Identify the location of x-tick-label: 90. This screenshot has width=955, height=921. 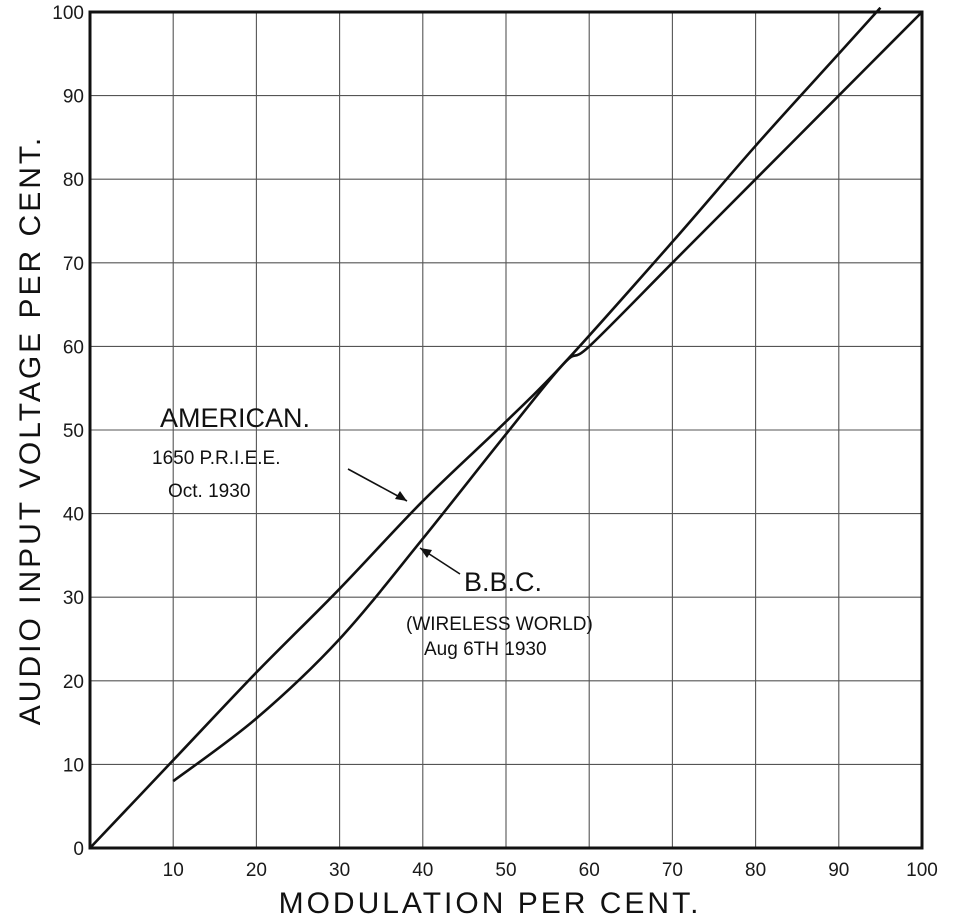
(838, 870).